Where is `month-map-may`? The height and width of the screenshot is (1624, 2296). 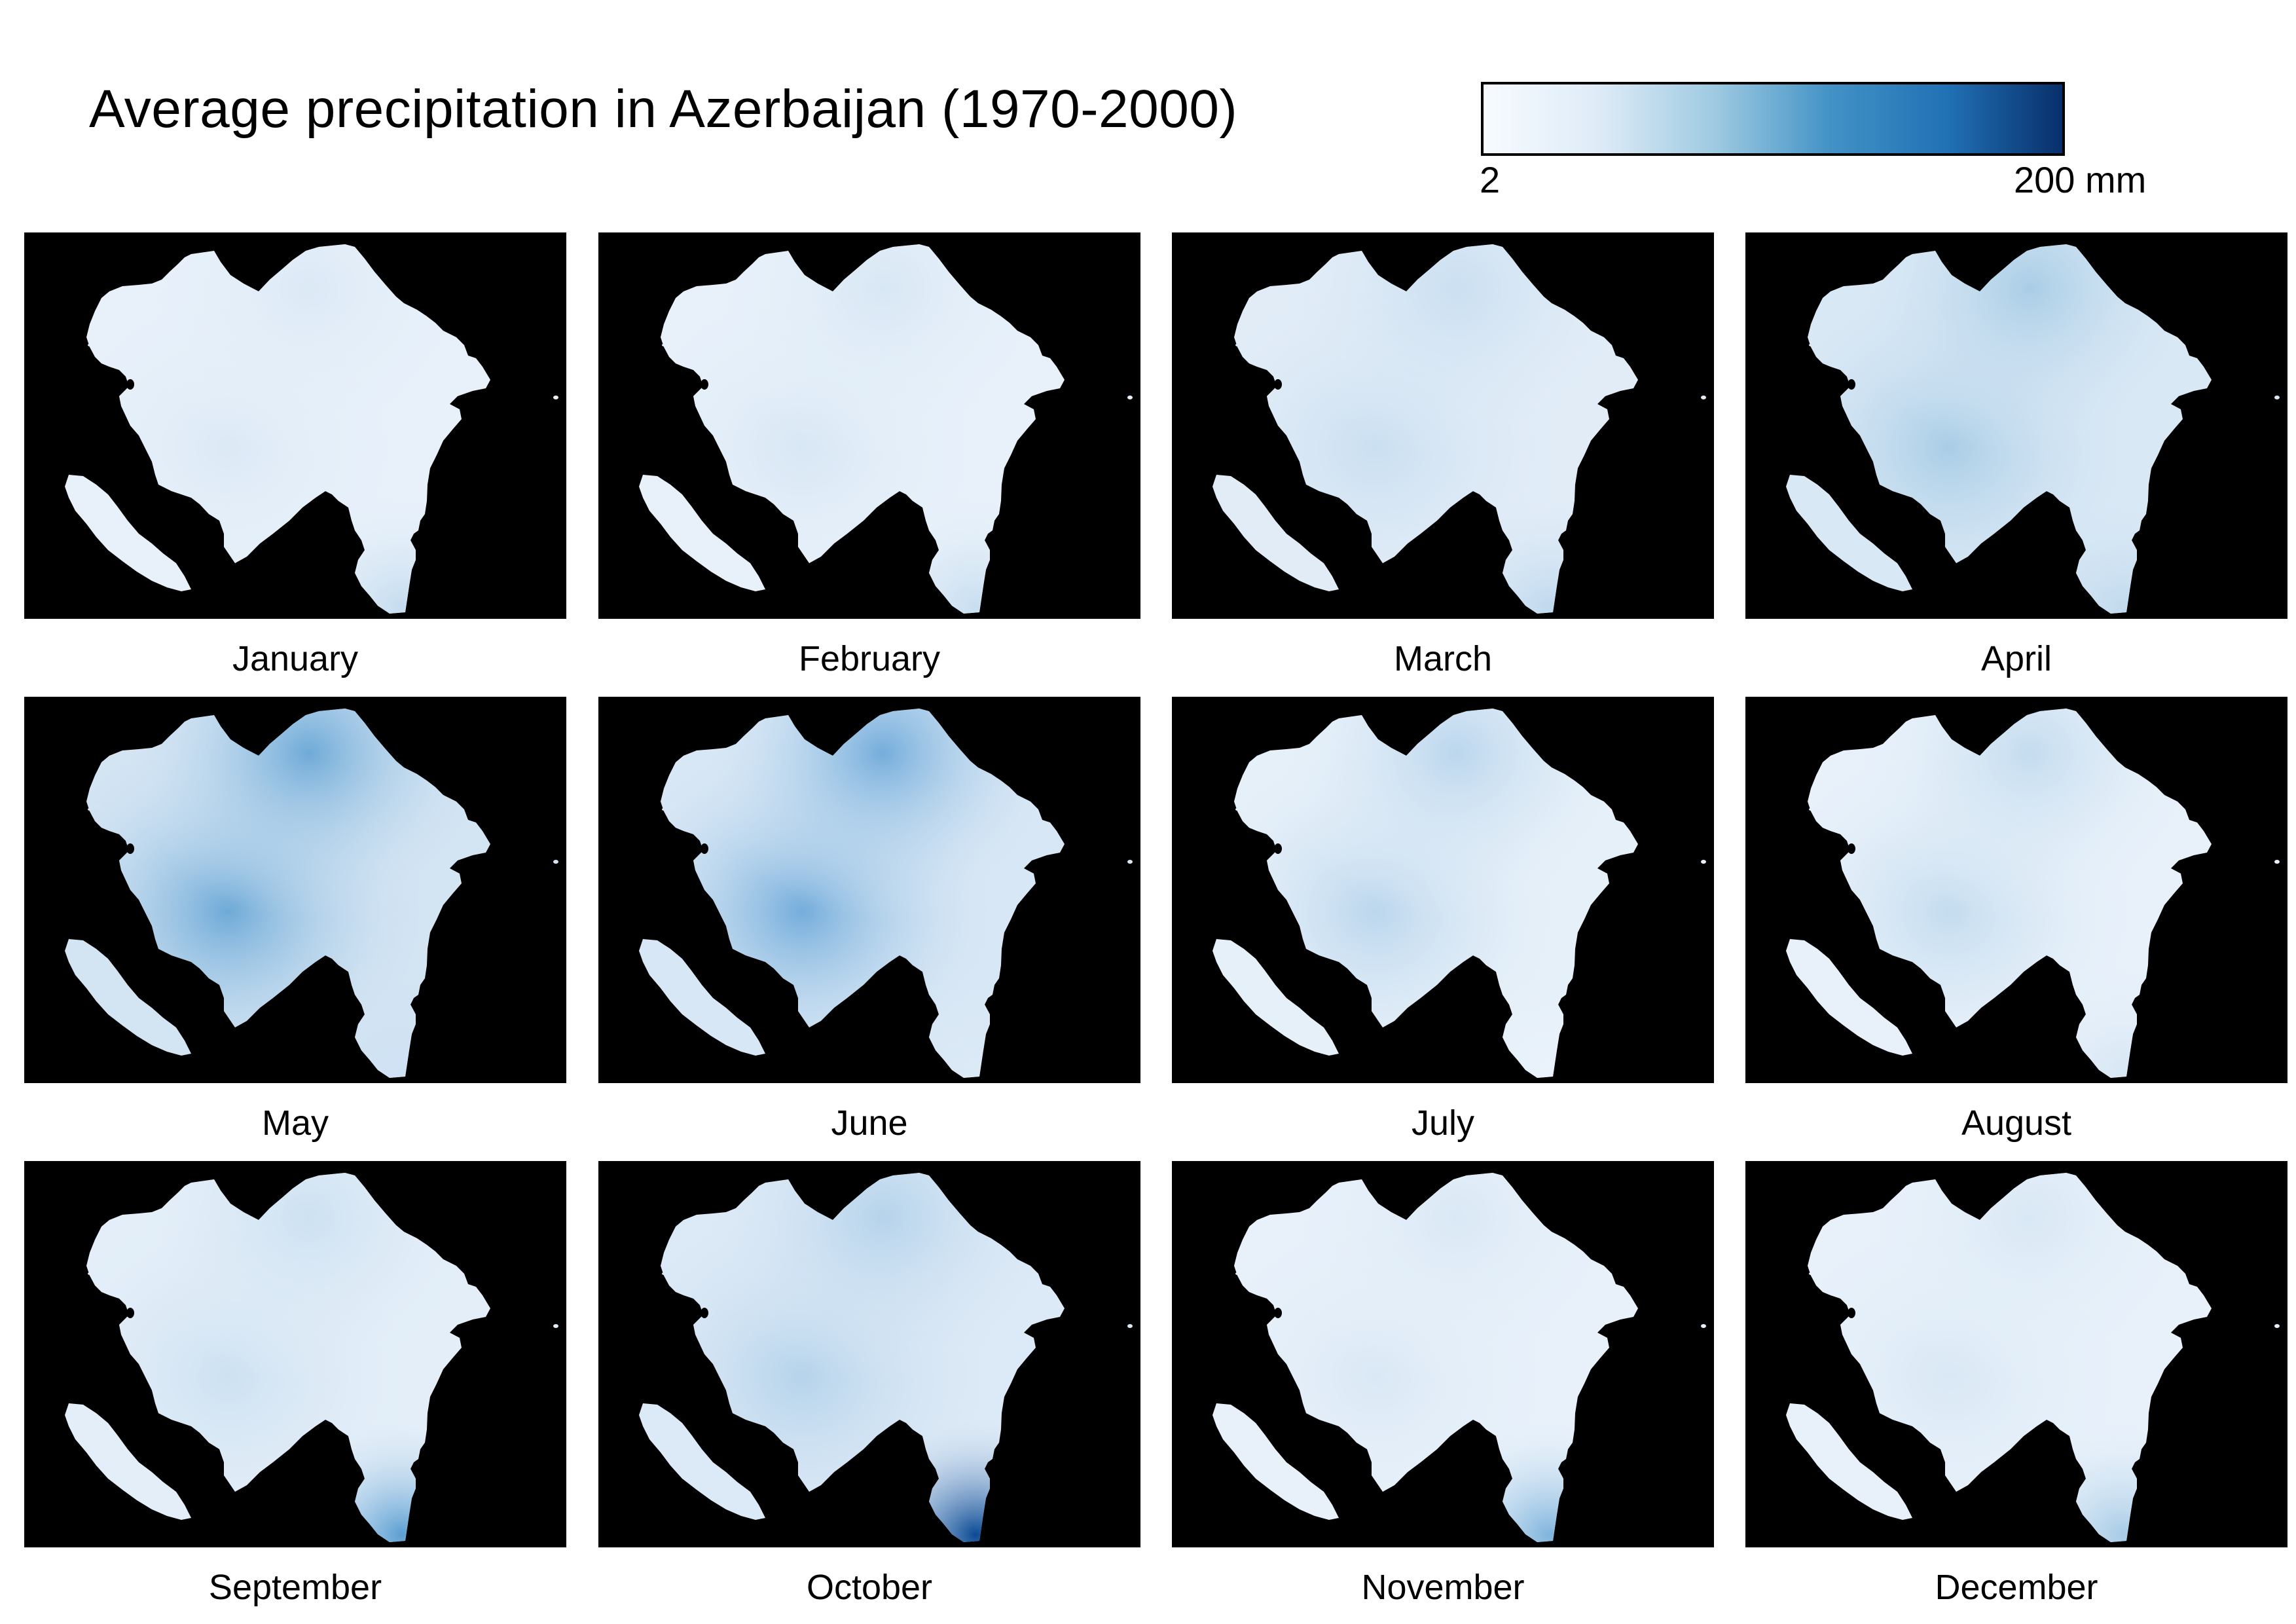
month-map-may is located at coordinates (295, 890).